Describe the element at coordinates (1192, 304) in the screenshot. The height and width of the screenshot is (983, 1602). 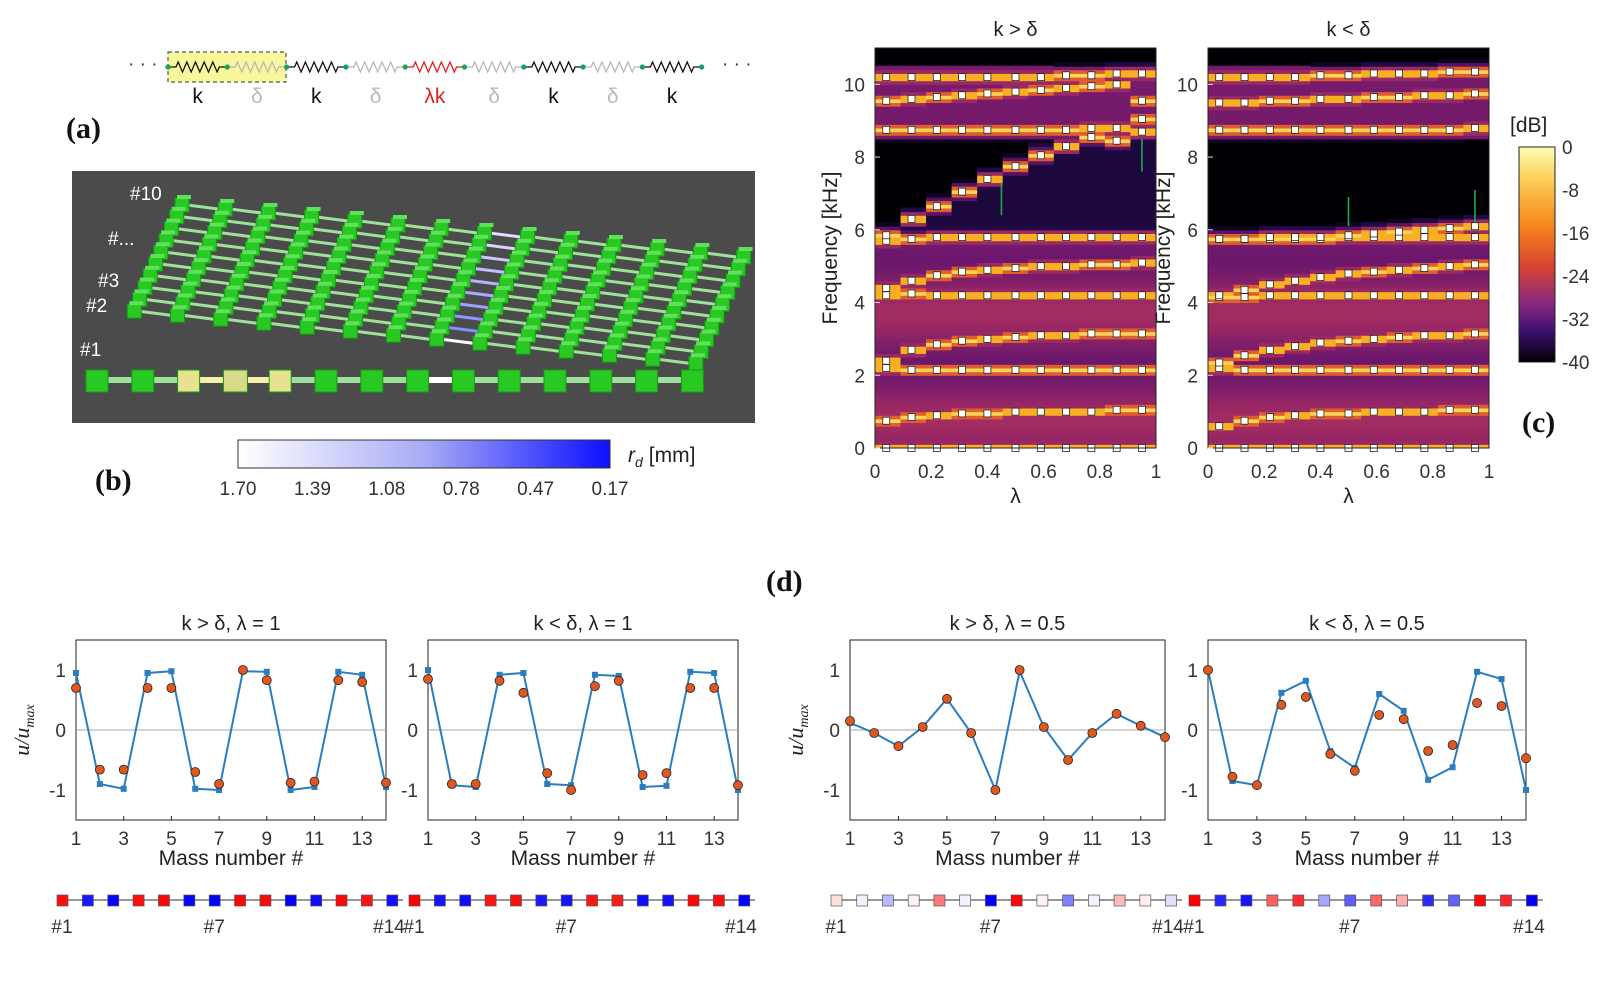
I see `y-tick-label: 4` at that location.